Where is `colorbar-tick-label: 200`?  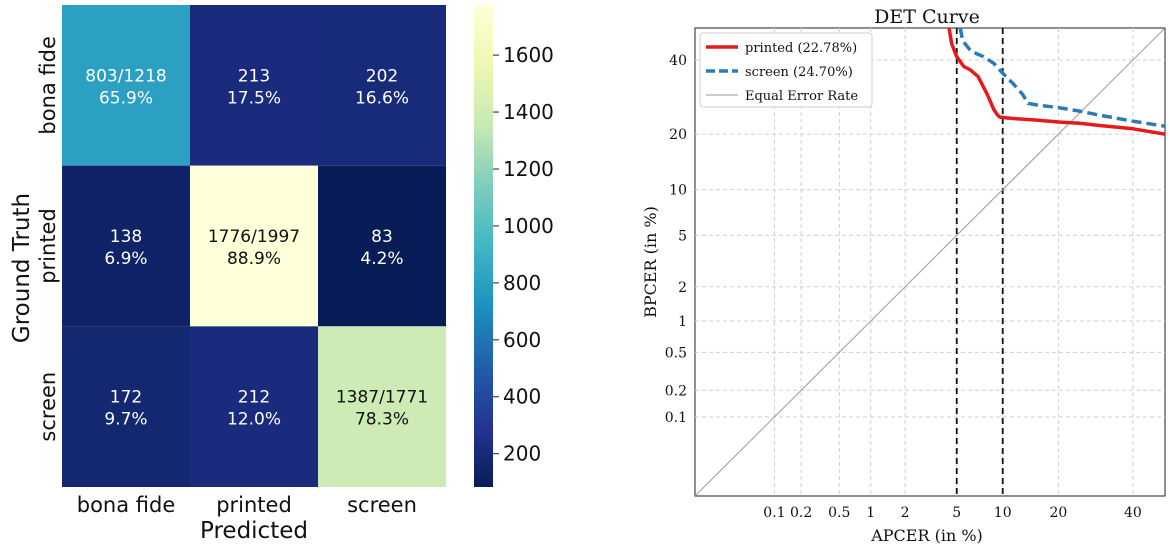
colorbar-tick-label: 200 is located at coordinates (522, 454).